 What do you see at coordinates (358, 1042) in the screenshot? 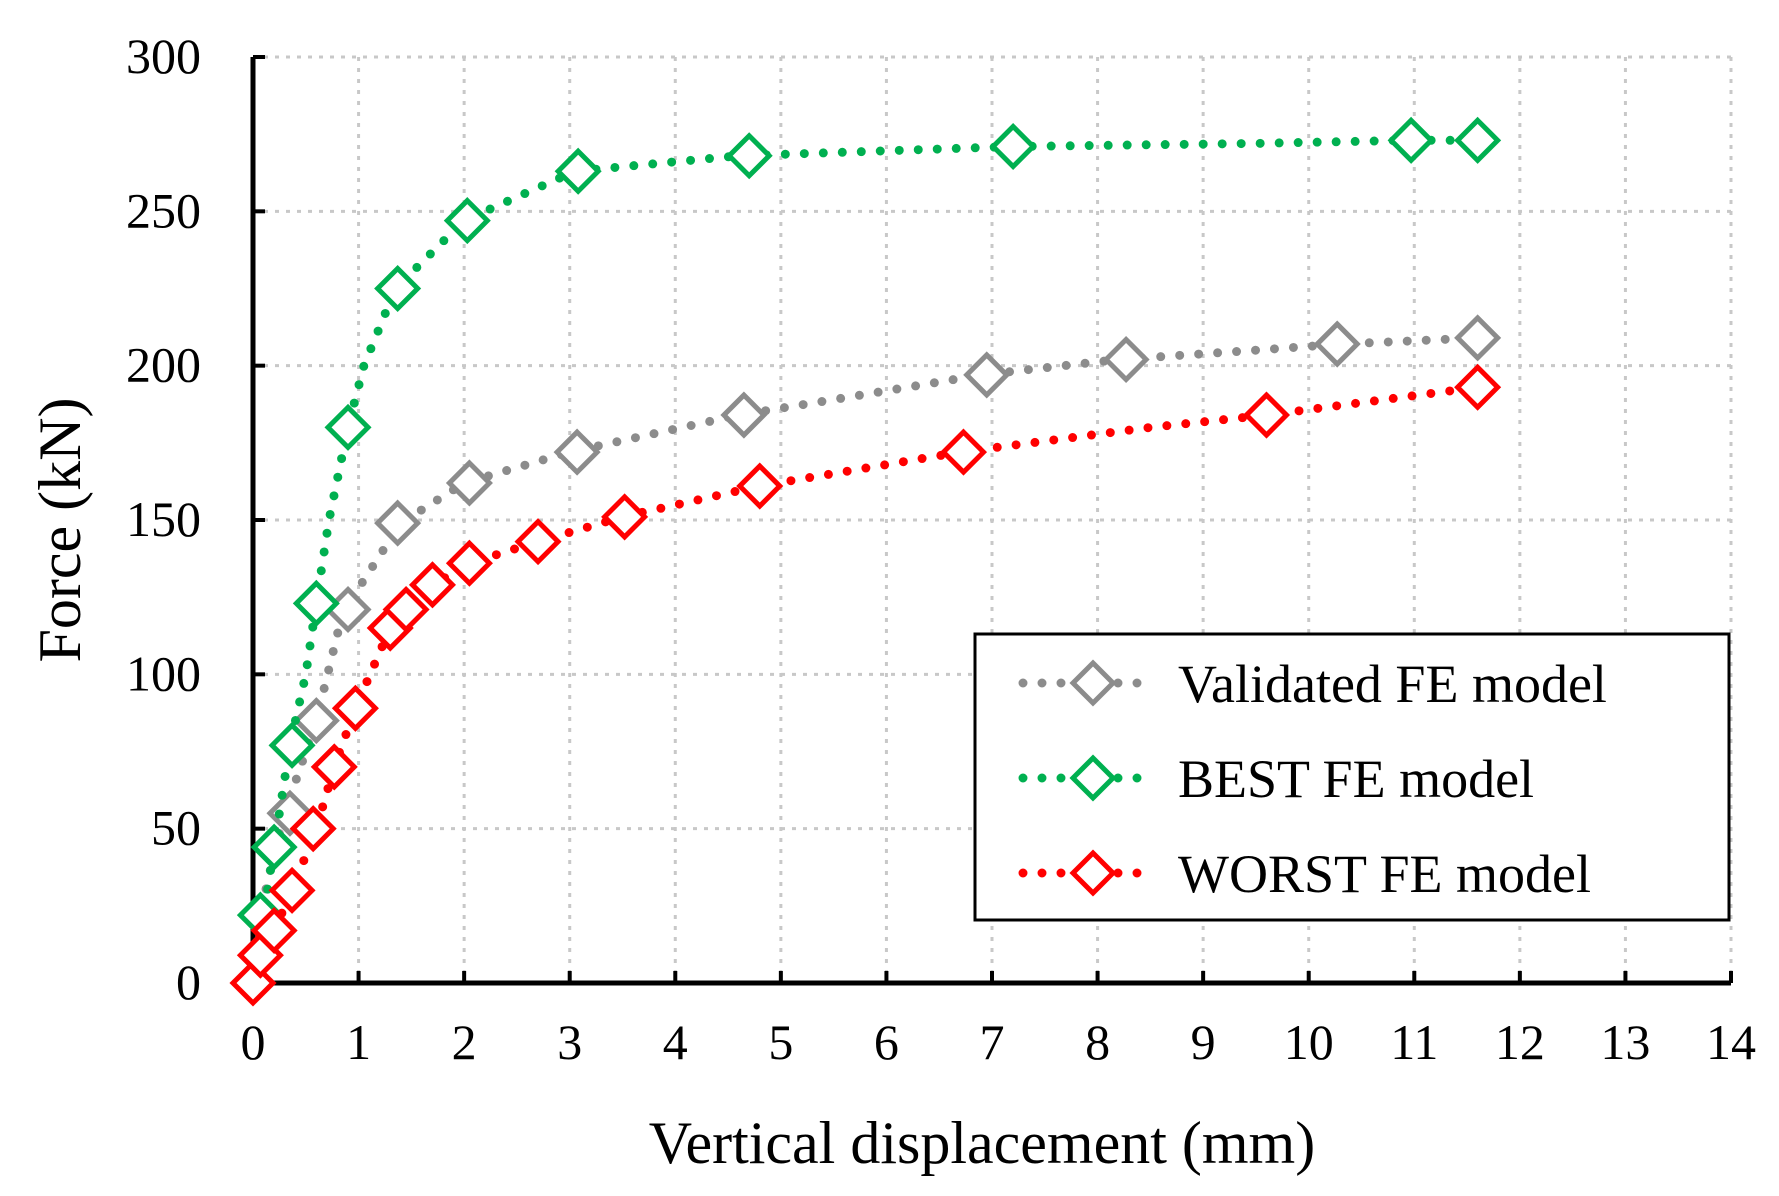
I see `x-tick-label: 1` at bounding box center [358, 1042].